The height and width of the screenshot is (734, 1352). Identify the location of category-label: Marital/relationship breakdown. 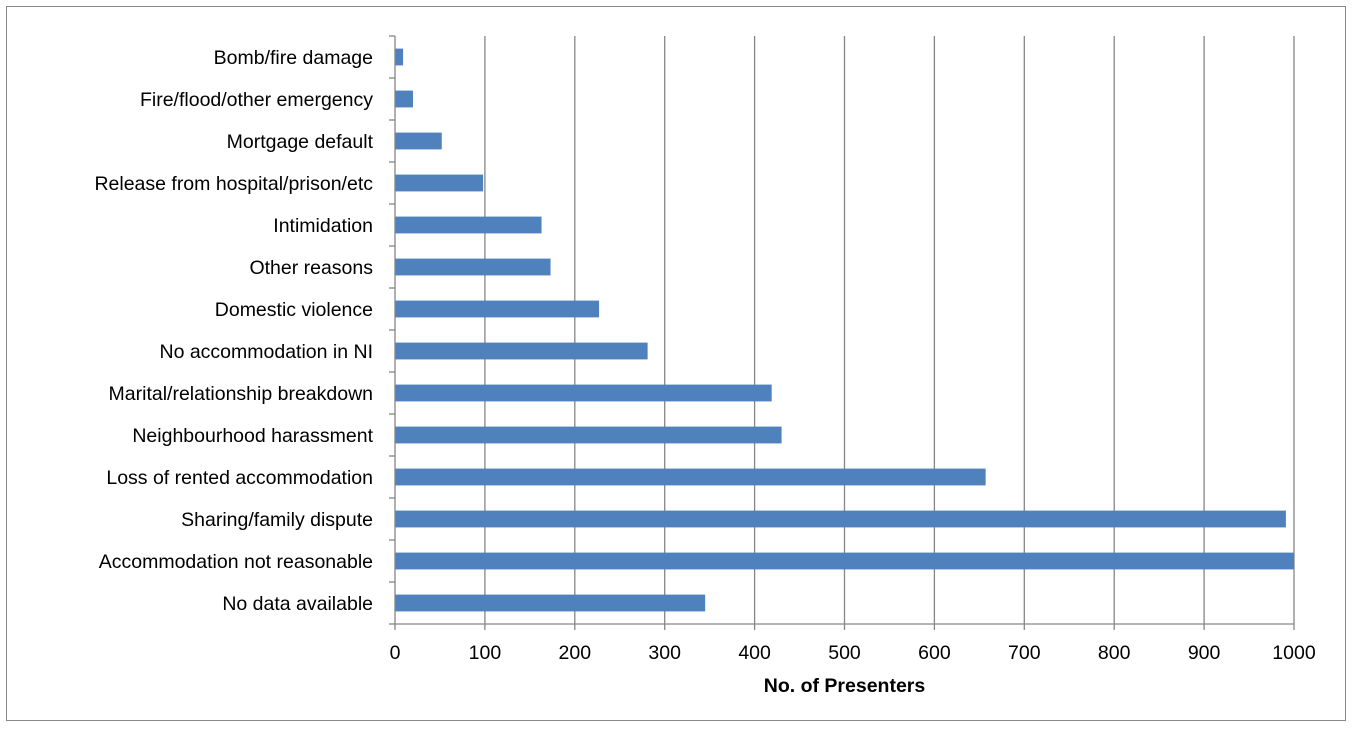
(241, 394).